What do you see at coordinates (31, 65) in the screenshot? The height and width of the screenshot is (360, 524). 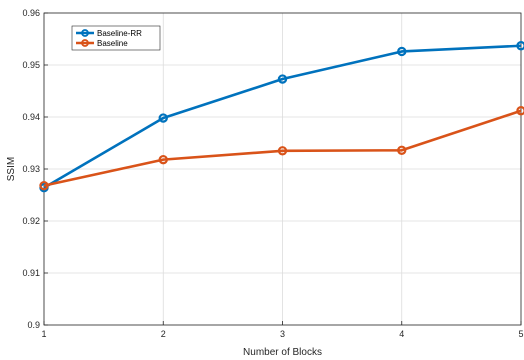 I see `y-tick-label: 0.95` at bounding box center [31, 65].